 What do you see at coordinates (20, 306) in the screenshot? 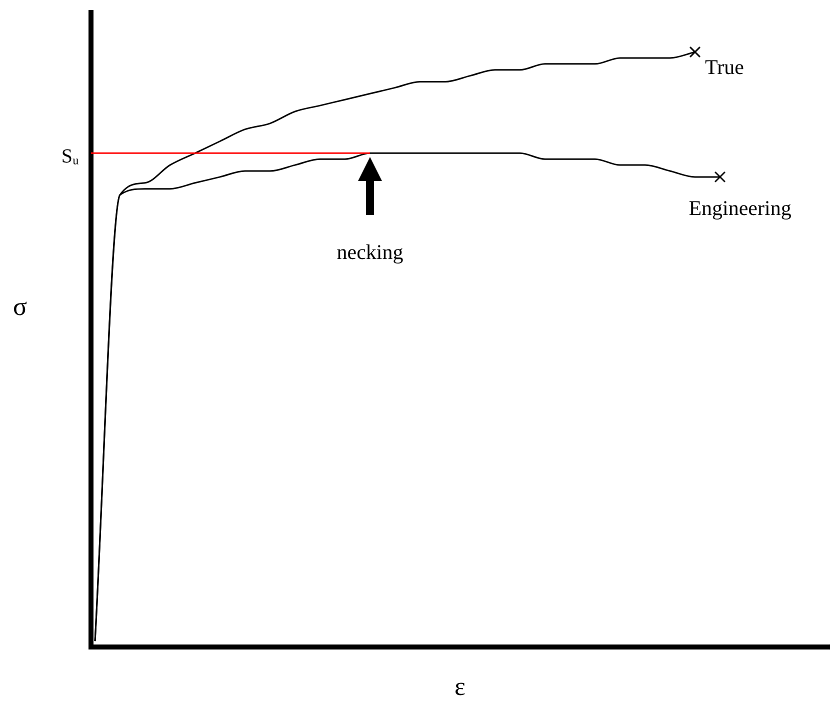
I see `y-axis-title: σ` at bounding box center [20, 306].